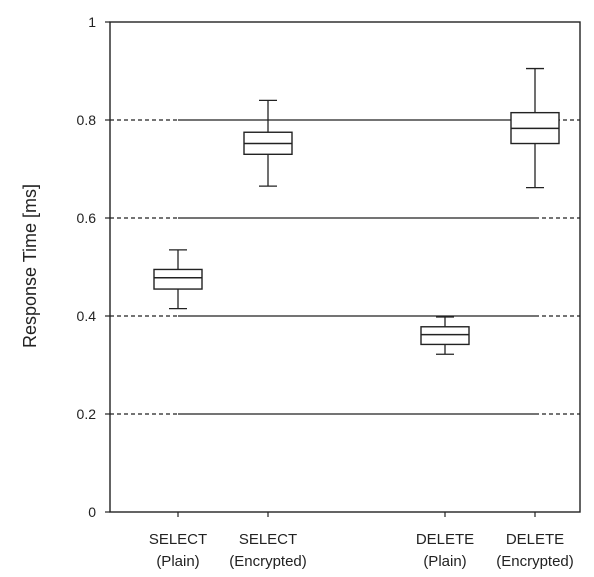 This screenshot has height=577, width=594. I want to click on y-tick-label: 0.2, so click(87, 414).